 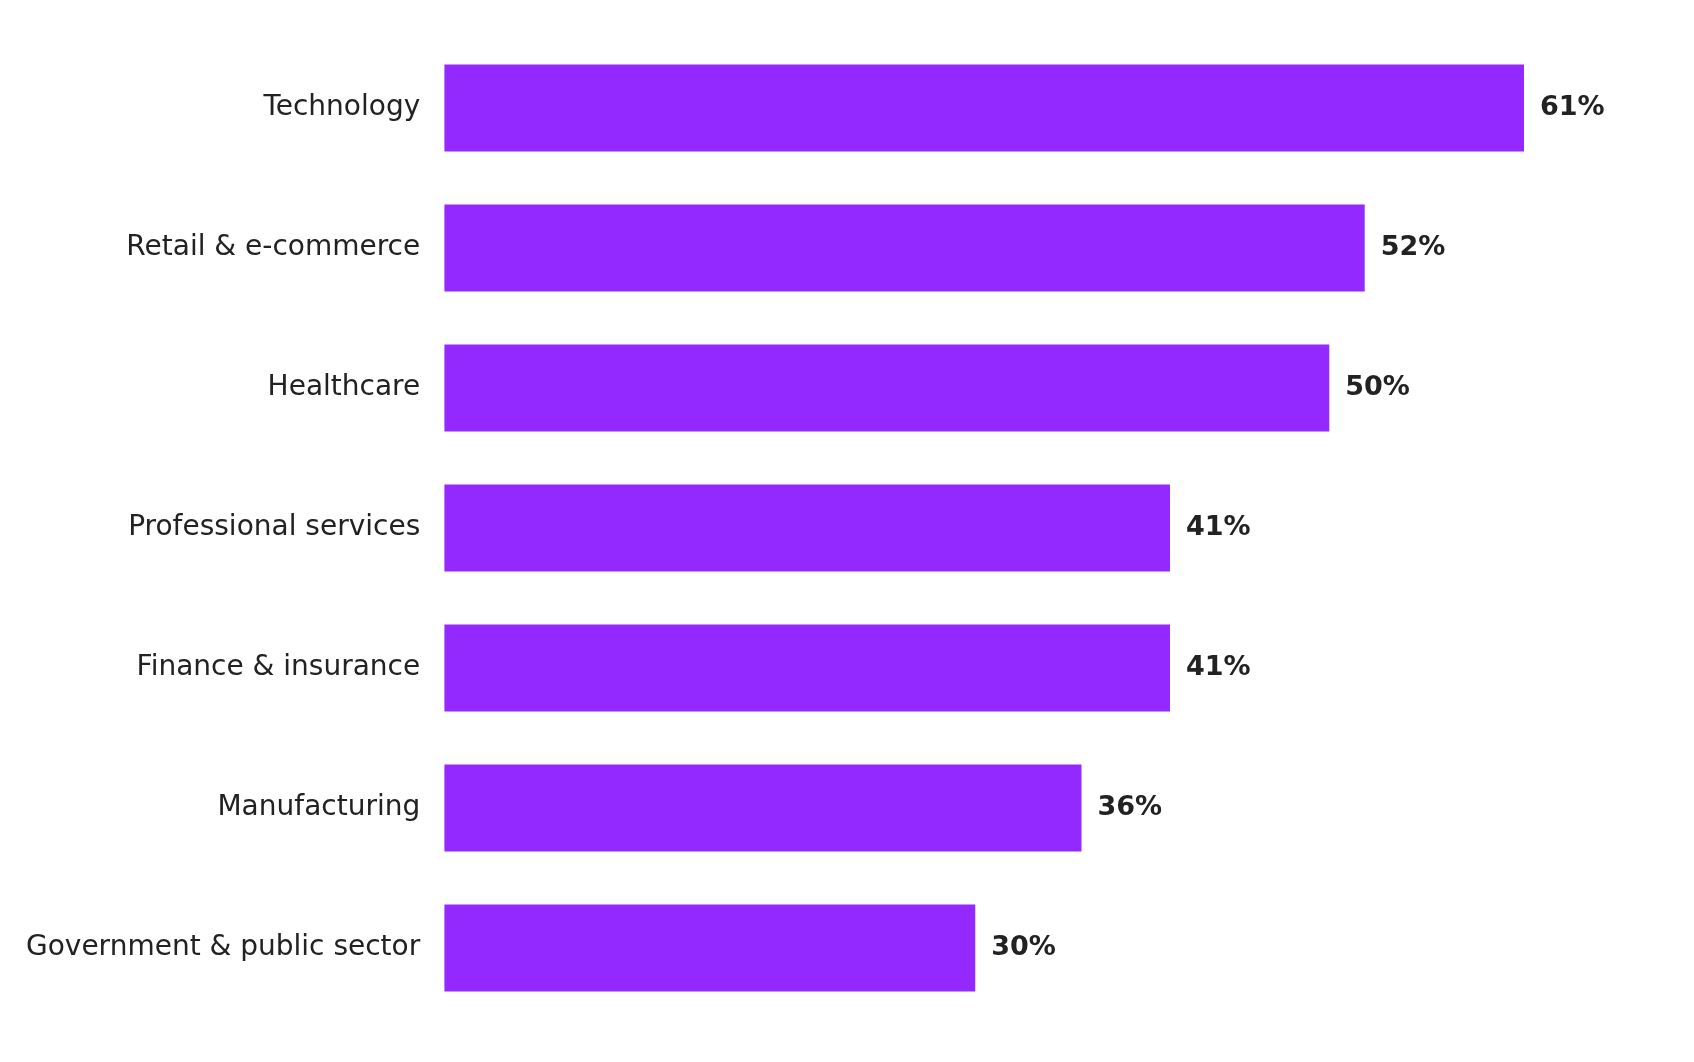 What do you see at coordinates (223, 946) in the screenshot?
I see `y-tick-label: Government & public sector` at bounding box center [223, 946].